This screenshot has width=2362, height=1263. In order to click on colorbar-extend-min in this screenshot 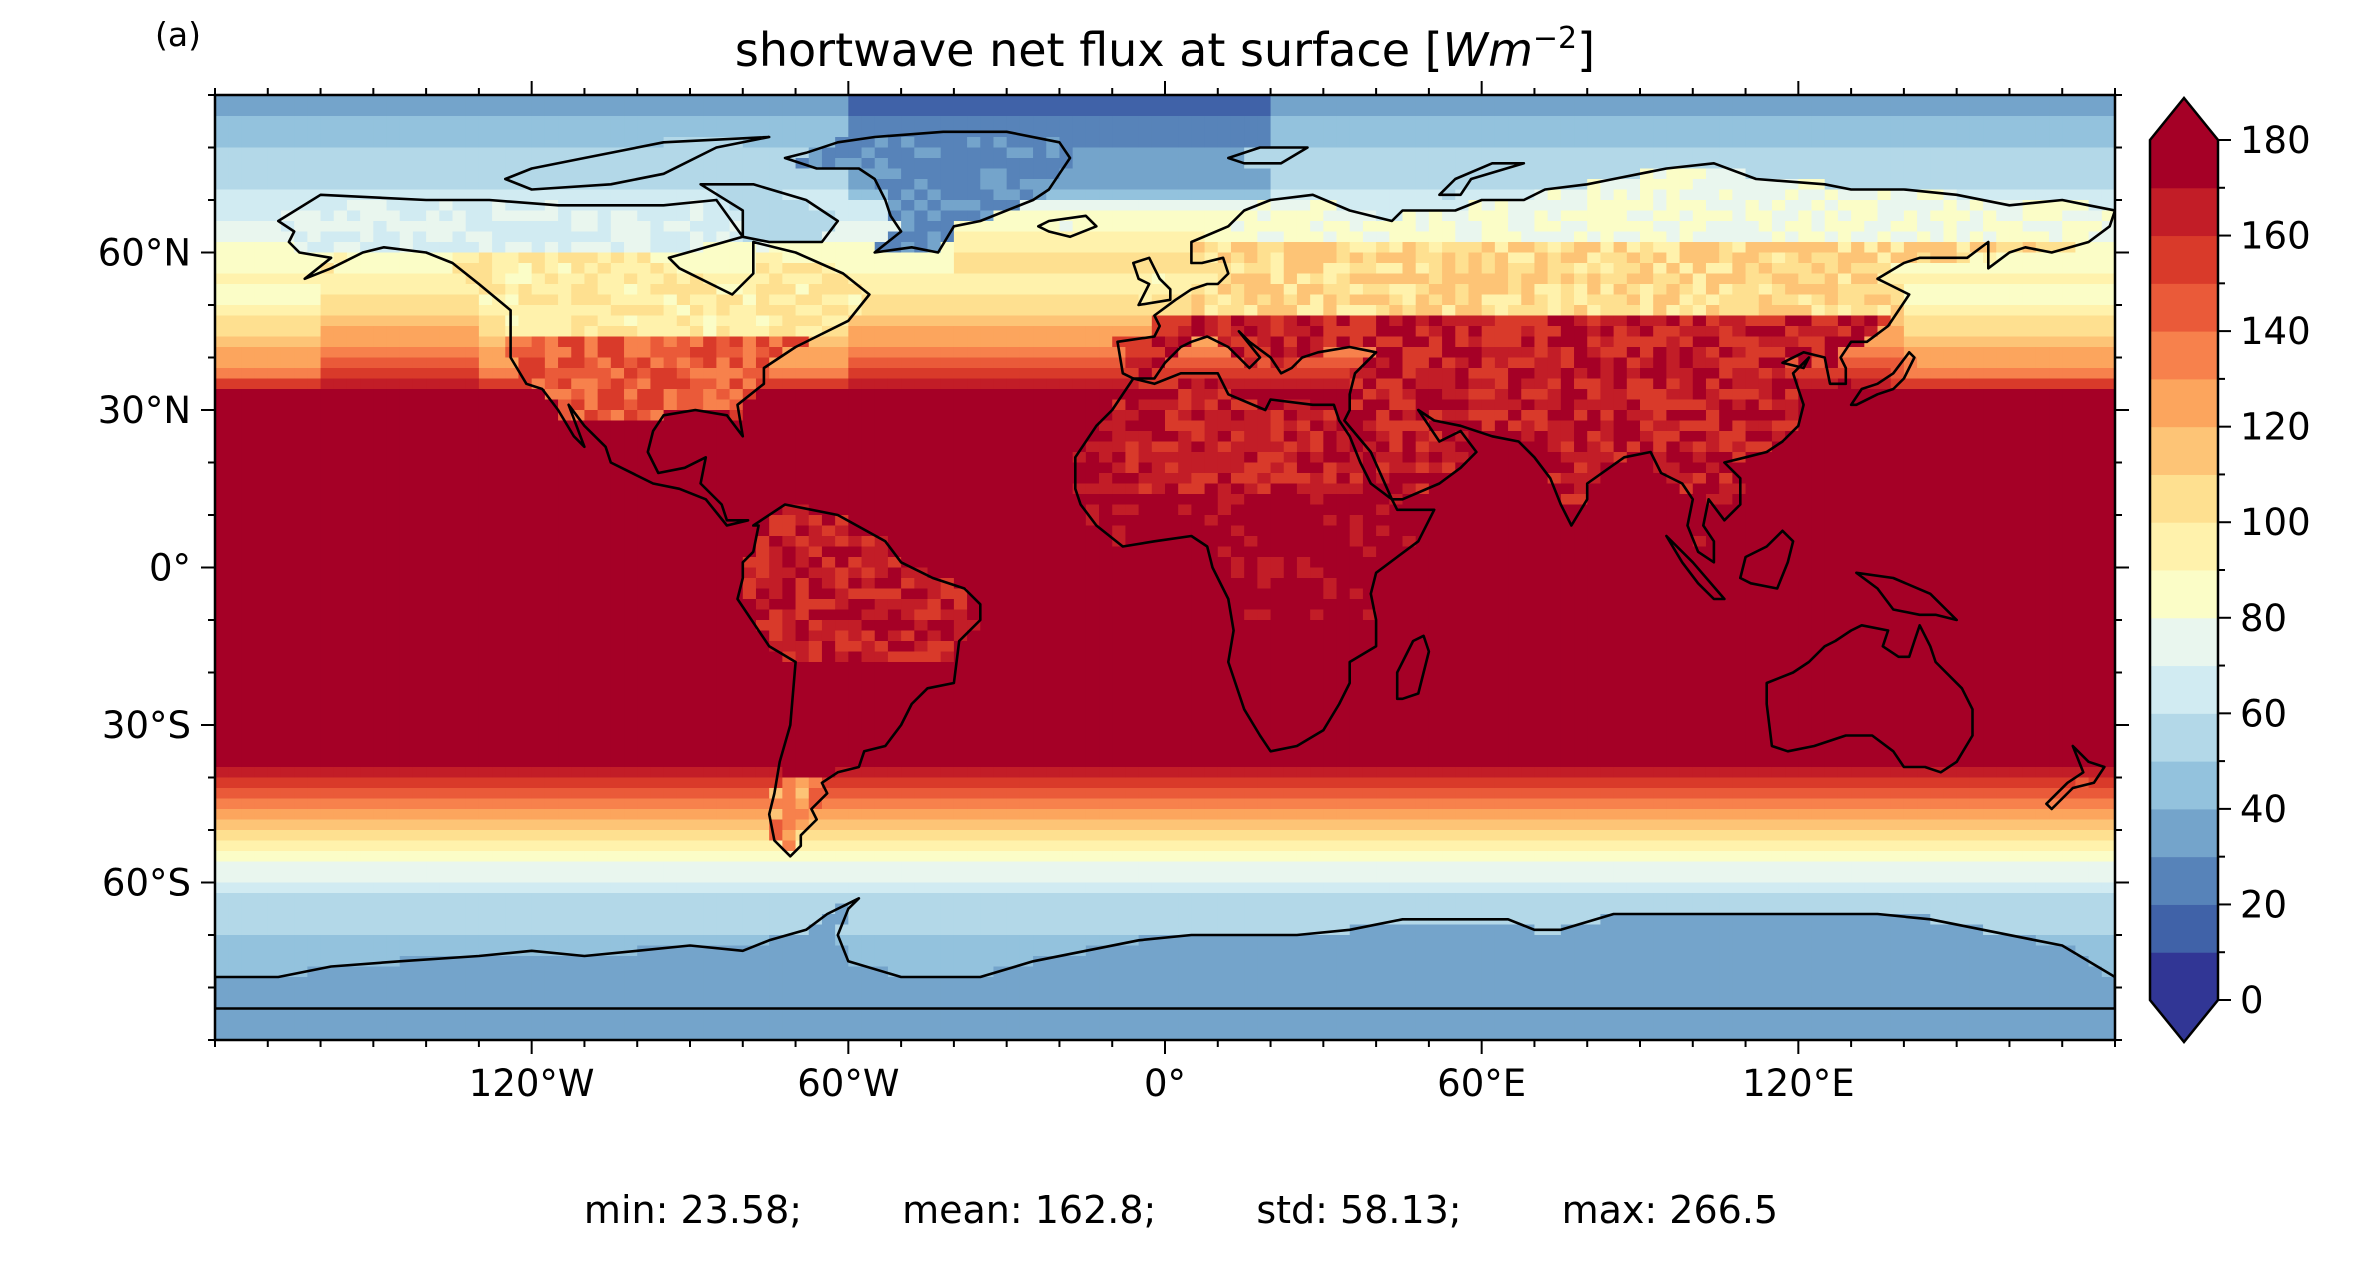, I will do `click(2184, 1021)`.